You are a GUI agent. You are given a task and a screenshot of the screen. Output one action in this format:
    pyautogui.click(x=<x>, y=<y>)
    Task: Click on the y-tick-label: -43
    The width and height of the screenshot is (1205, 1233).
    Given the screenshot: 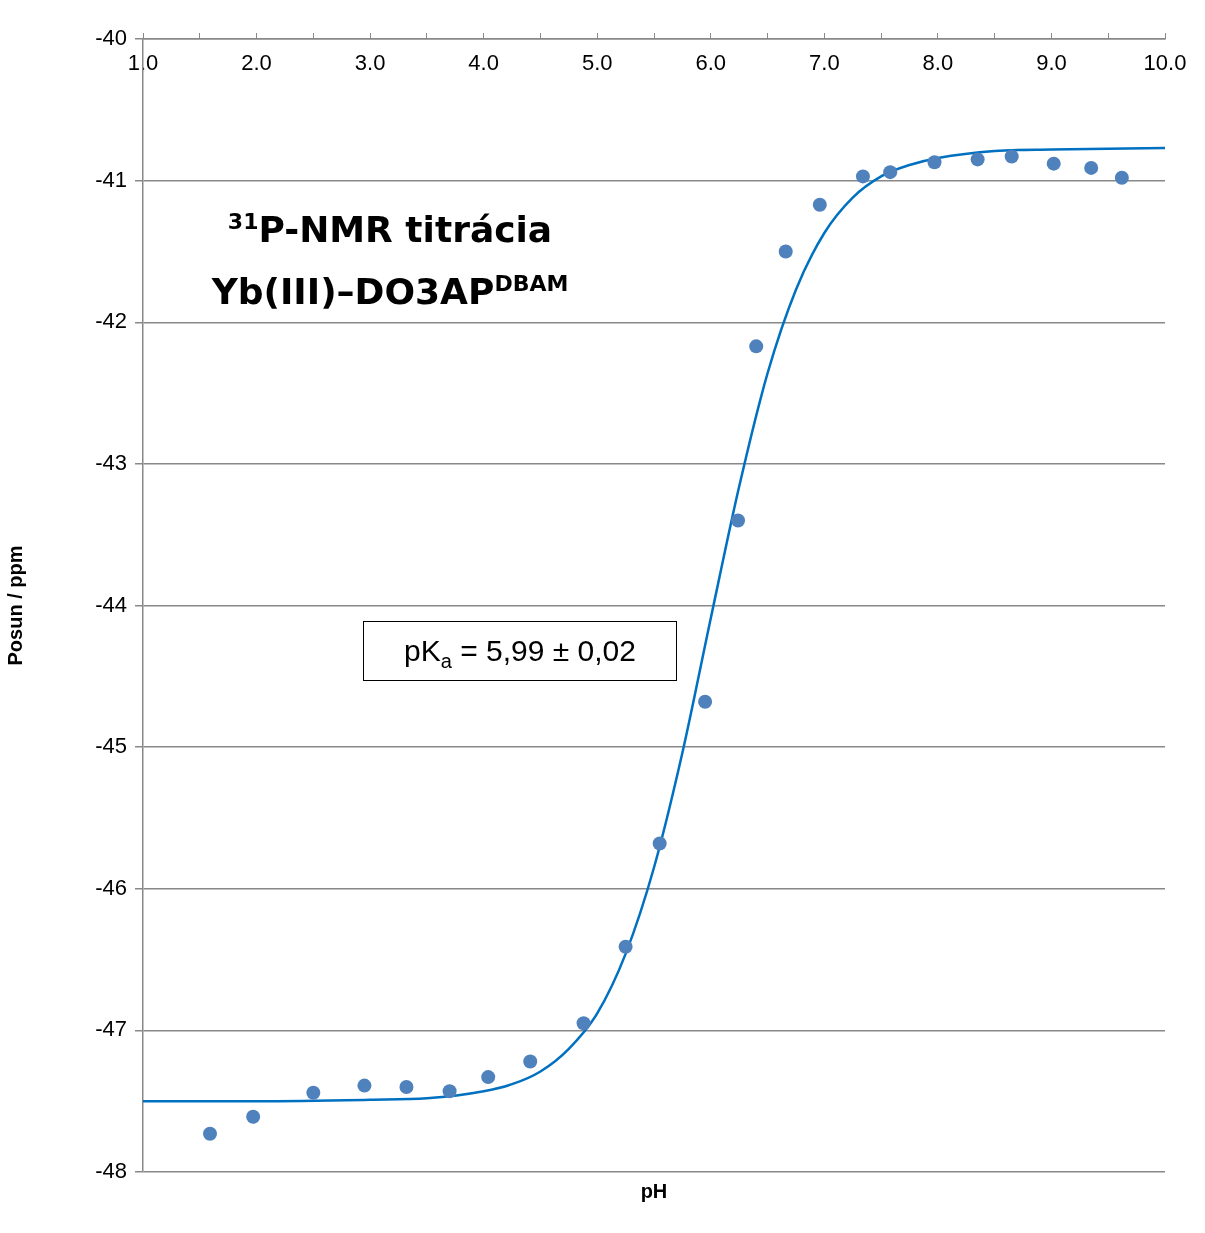 What is the action you would take?
    pyautogui.click(x=111, y=462)
    